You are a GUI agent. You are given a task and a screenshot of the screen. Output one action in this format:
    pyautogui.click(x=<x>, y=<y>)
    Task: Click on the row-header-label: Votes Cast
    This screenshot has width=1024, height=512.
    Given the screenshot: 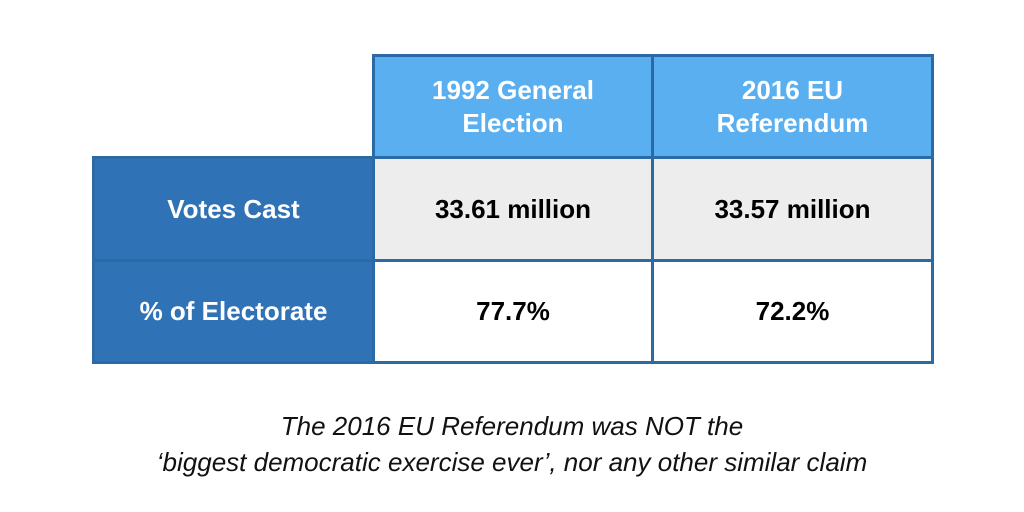 What is the action you would take?
    pyautogui.click(x=233, y=208)
    